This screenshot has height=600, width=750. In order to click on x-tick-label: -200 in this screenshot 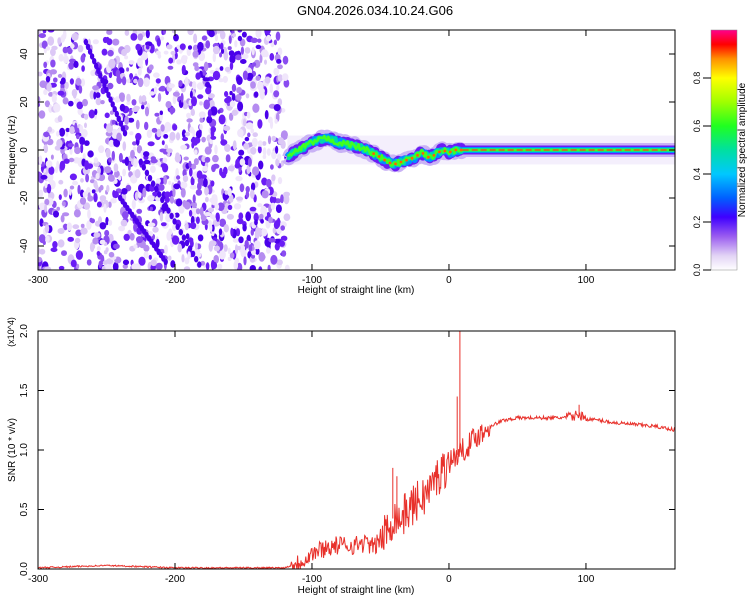, I will do `click(175, 280)`.